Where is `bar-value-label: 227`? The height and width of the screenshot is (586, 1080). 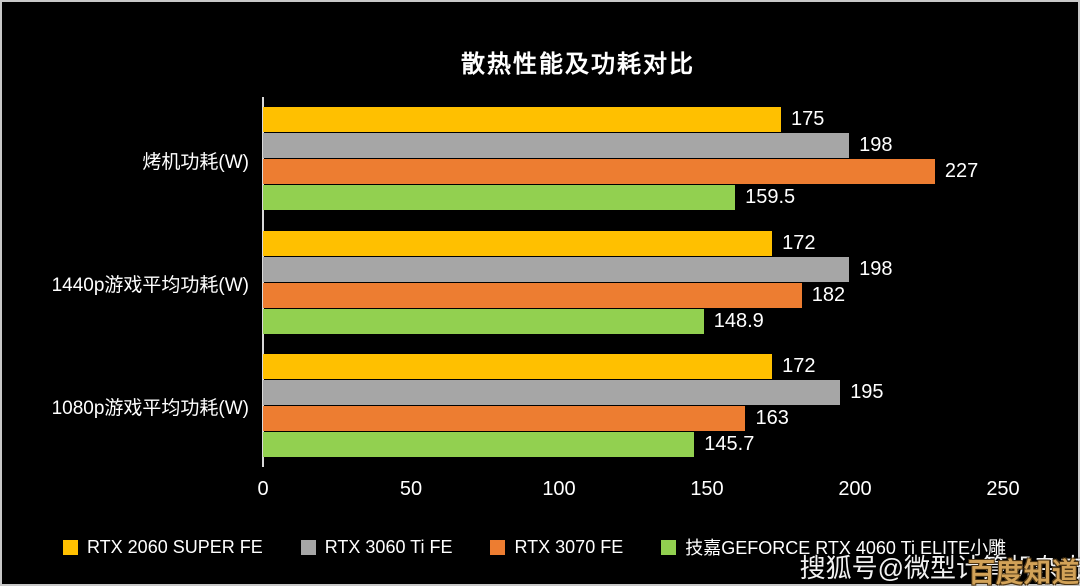
bar-value-label: 227 is located at coordinates (961, 171).